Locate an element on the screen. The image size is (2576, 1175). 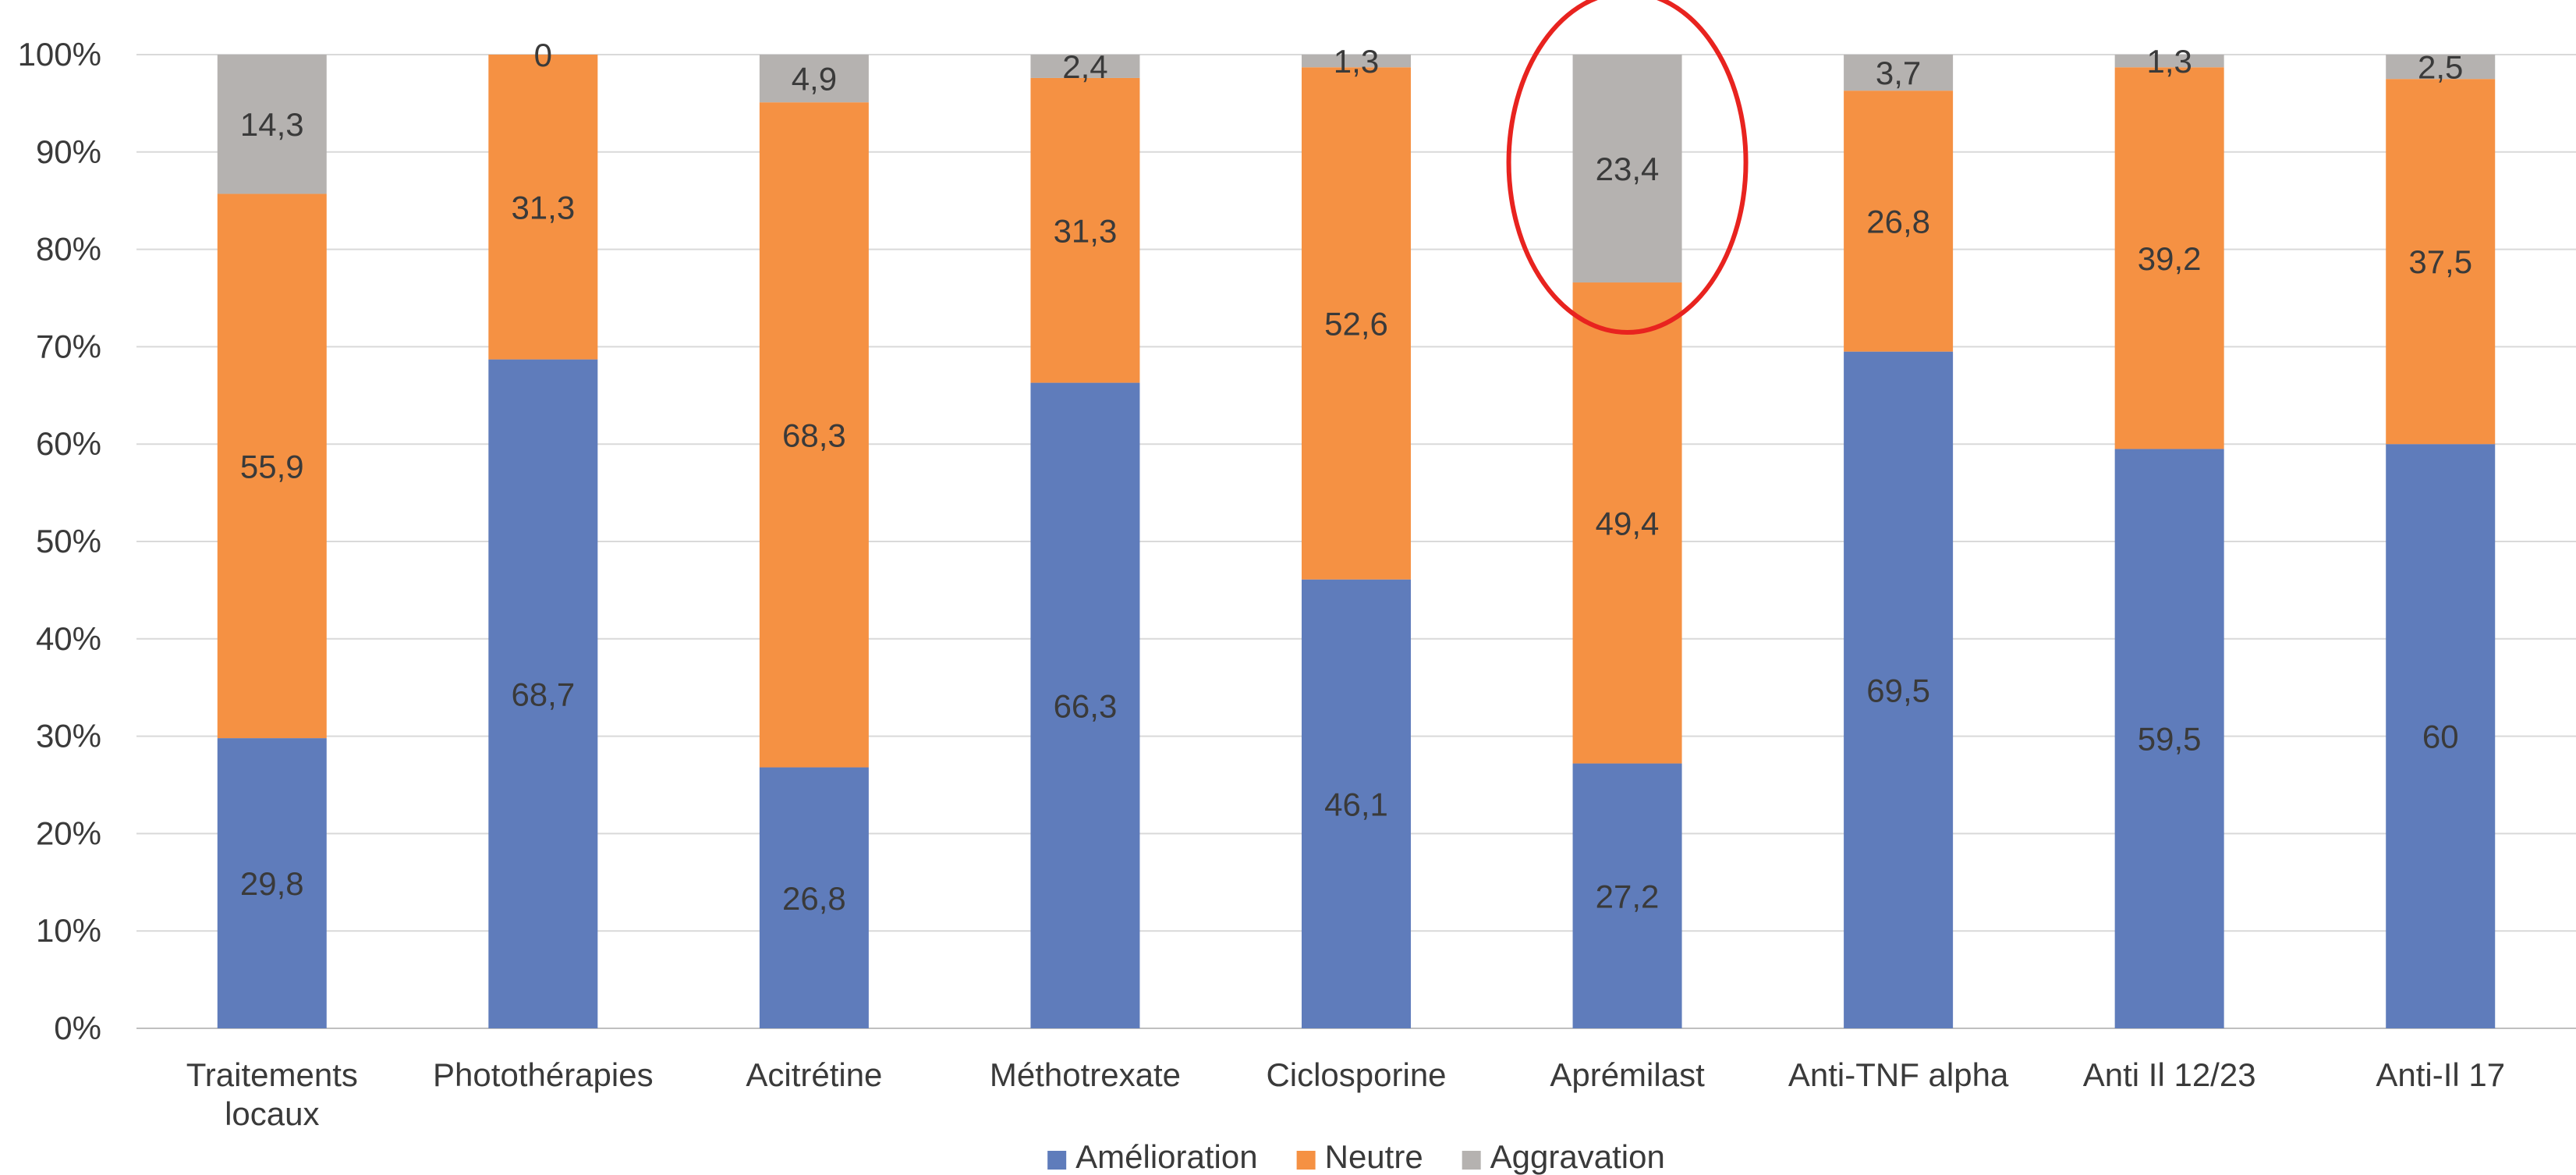
y-tick-label: 90% is located at coordinates (68, 151).